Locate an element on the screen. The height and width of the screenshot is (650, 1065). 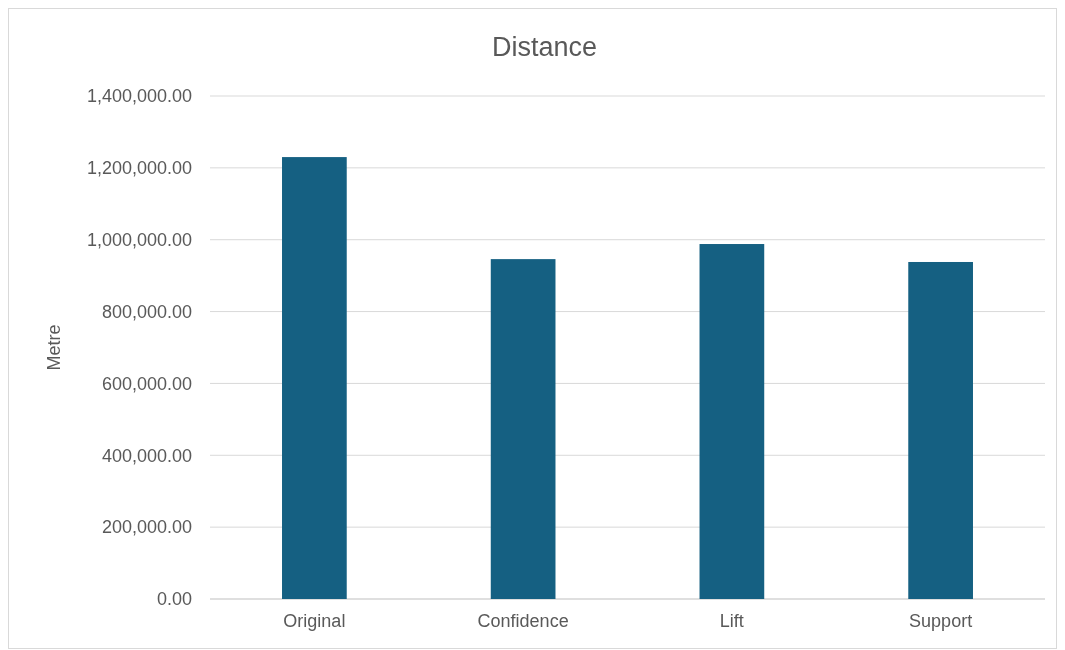
y-tick-label: 1,000,000.00 is located at coordinates (139, 240).